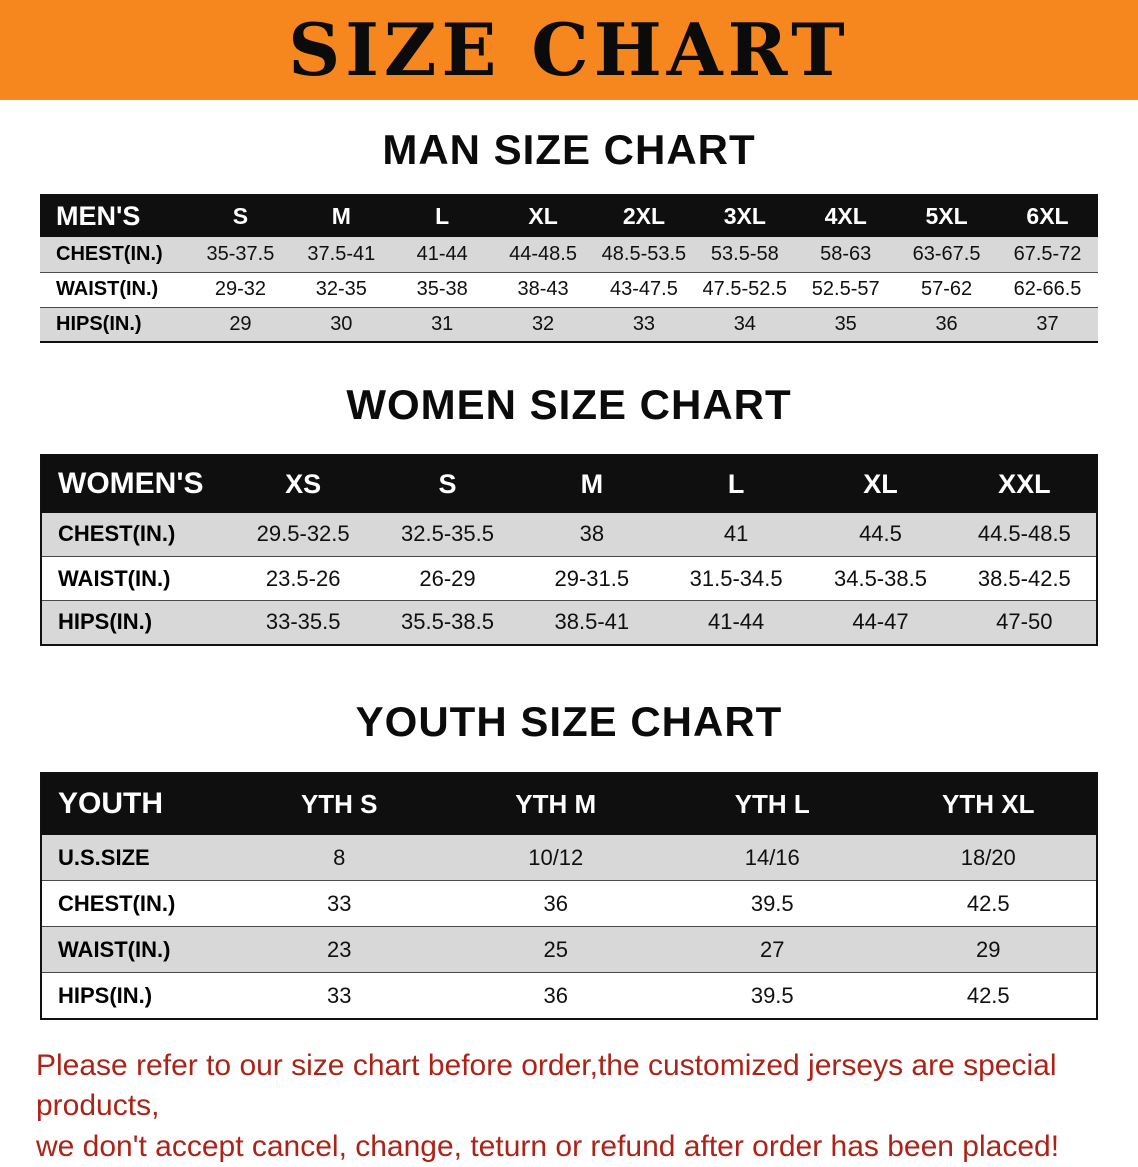 Image resolution: width=1138 pixels, height=1167 pixels. What do you see at coordinates (1047, 216) in the screenshot?
I see `size-column-header: 6XL` at bounding box center [1047, 216].